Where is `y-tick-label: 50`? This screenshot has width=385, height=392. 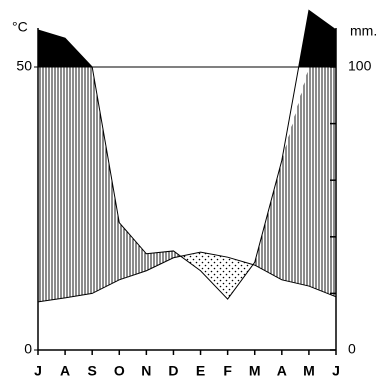 y-tick-label: 50 is located at coordinates (24, 66).